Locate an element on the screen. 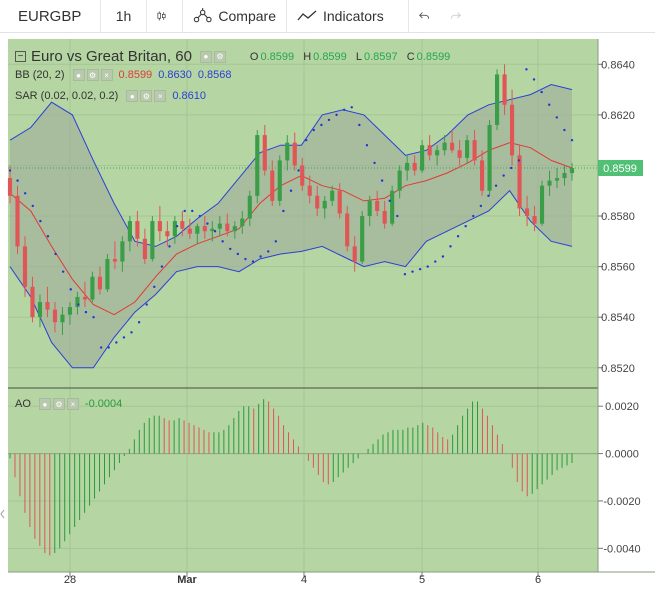 Image resolution: width=655 pixels, height=598 pixels. price-tick-label: 0.8540 is located at coordinates (618, 318).